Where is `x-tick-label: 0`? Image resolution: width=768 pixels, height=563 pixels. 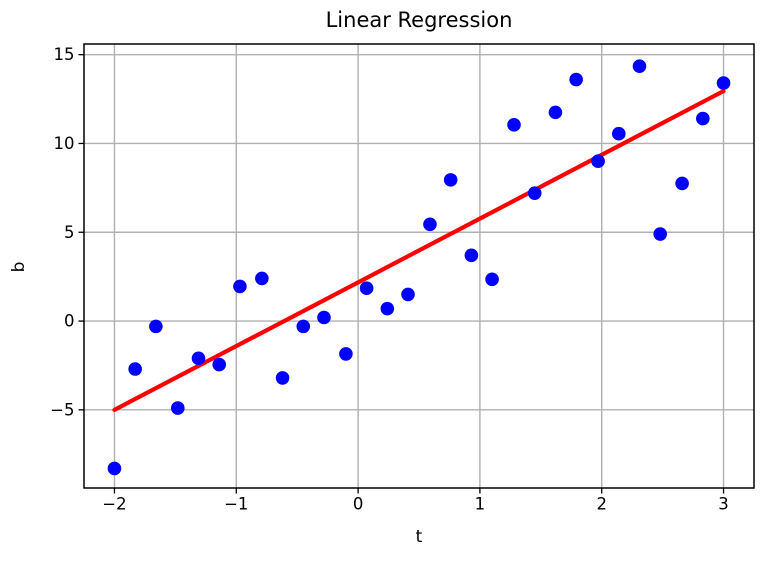
x-tick-label: 0 is located at coordinates (358, 504).